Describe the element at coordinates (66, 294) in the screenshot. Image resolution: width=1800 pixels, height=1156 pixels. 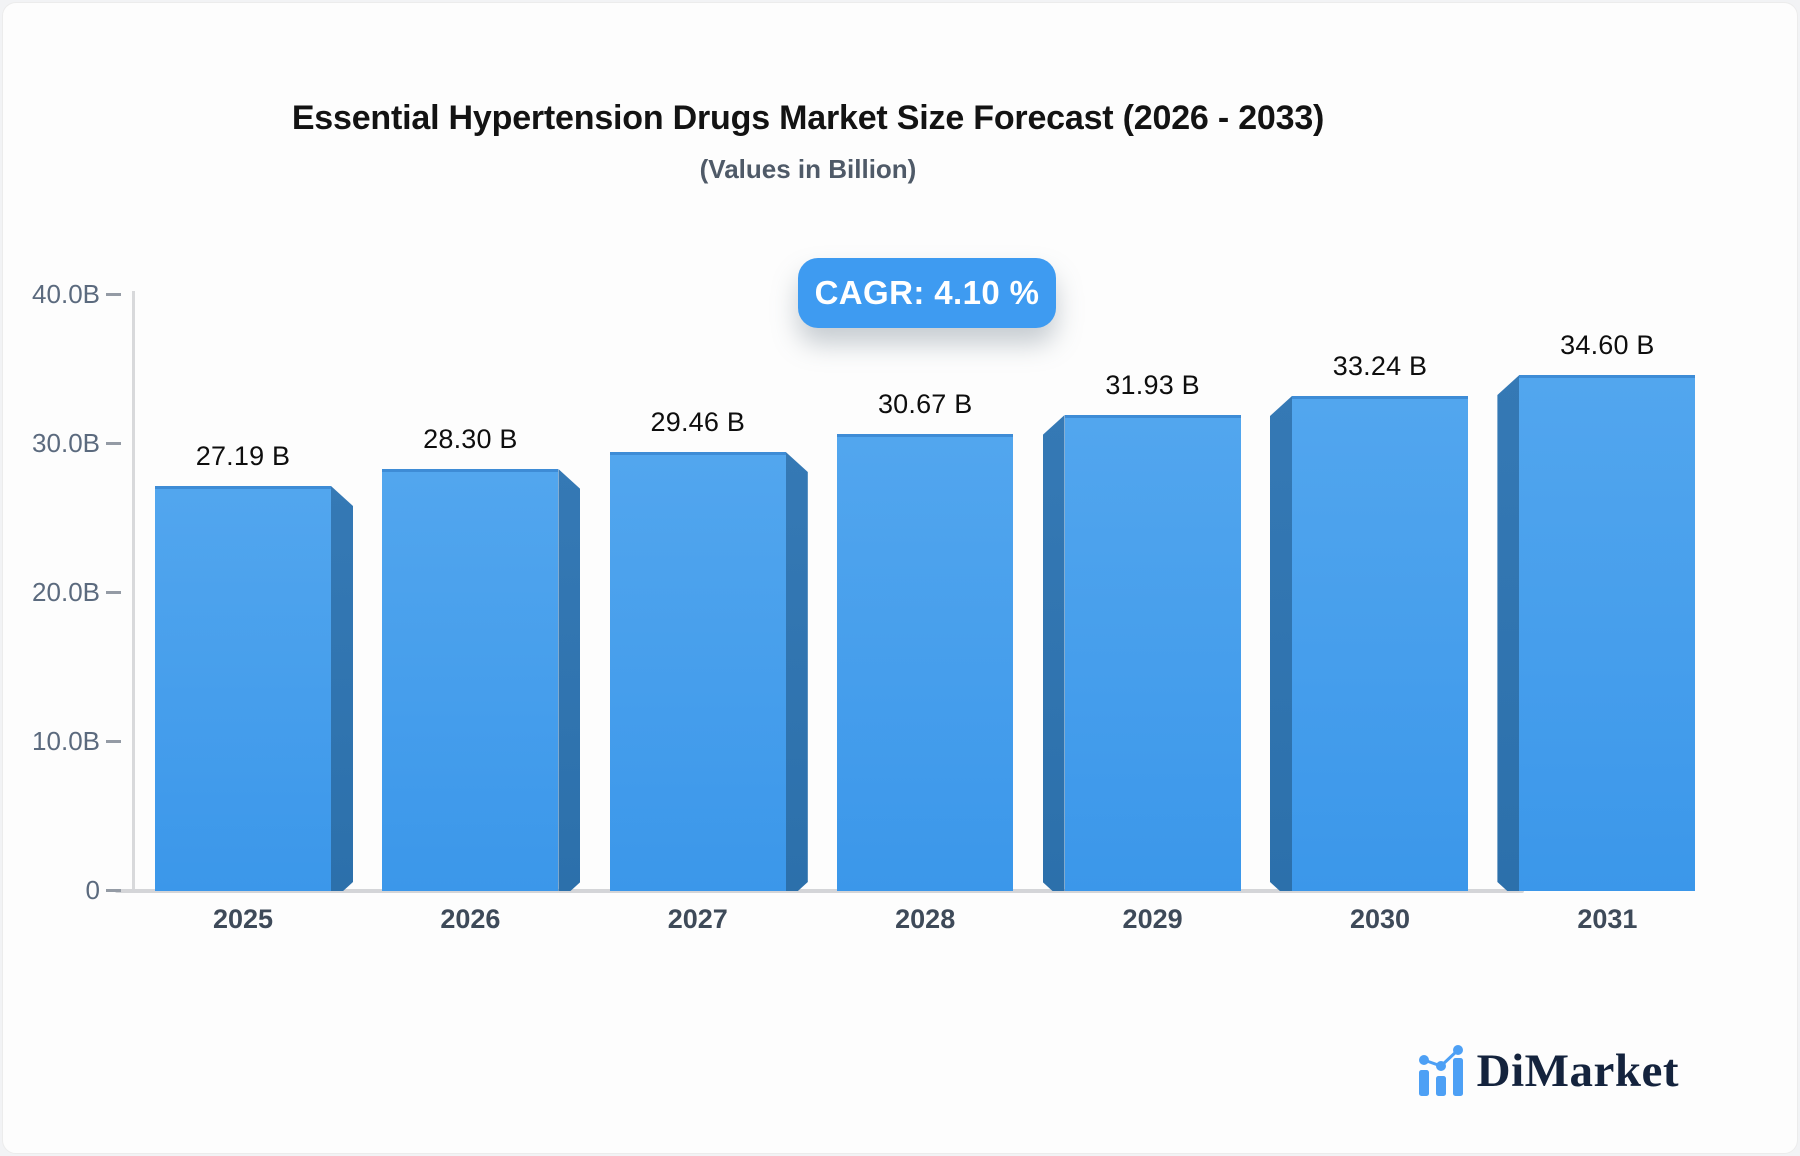
I see `y-axis-tick-label: 40.0B` at that location.